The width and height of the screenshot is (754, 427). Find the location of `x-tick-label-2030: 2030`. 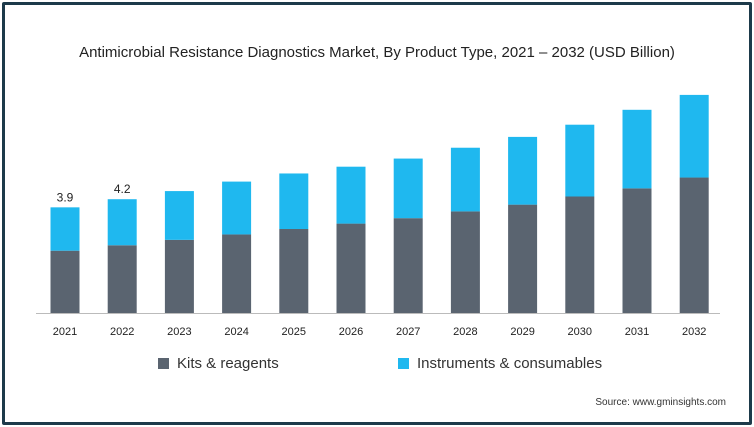

x-tick-label-2030: 2030 is located at coordinates (580, 332).